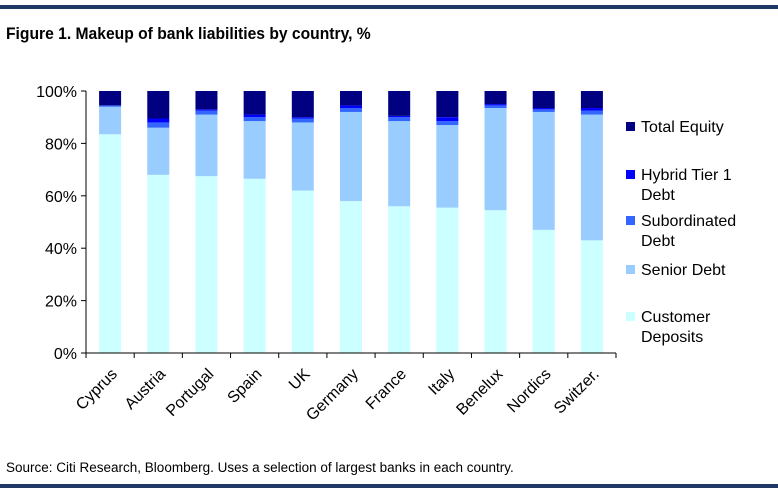 The image size is (778, 494). I want to click on bar-cyprus-senior-debt, so click(110, 120).